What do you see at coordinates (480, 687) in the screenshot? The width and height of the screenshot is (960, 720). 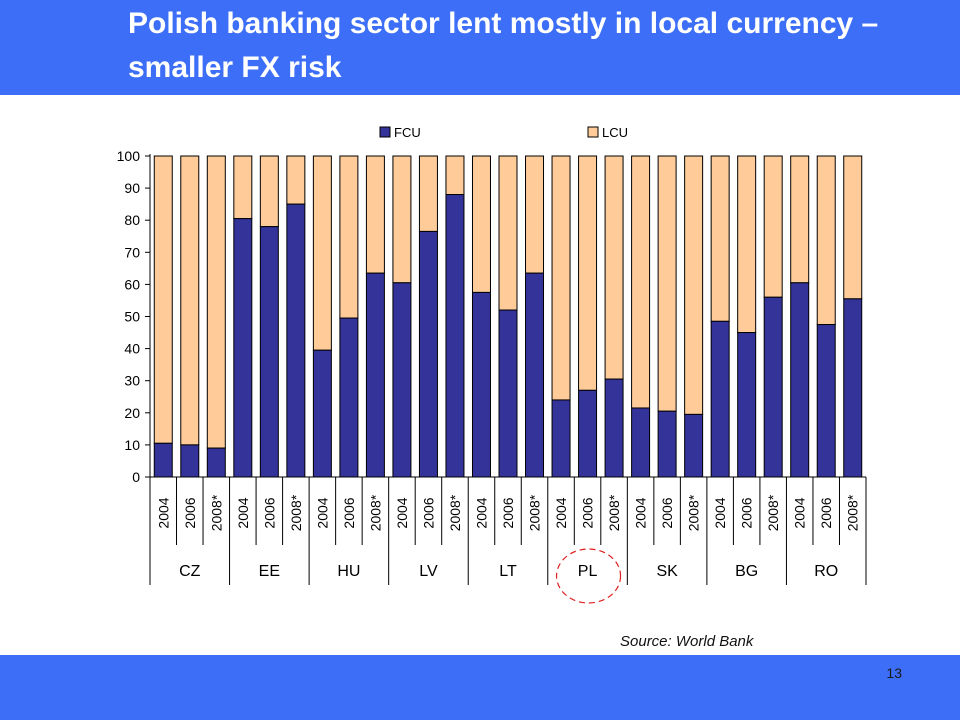 I see `footer-banner: 13` at bounding box center [480, 687].